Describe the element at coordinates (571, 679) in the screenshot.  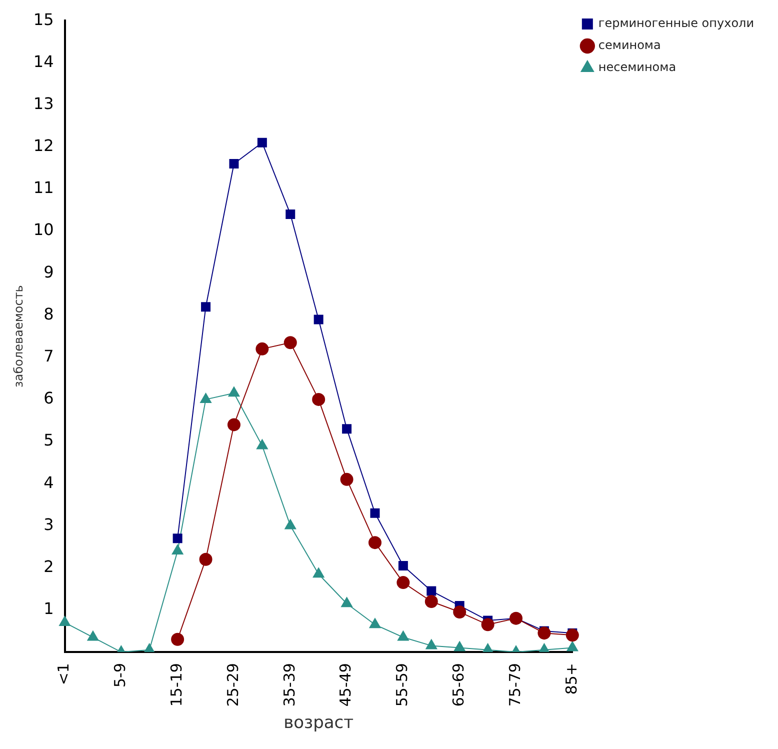
I see `x-tick-label: 85+` at that location.